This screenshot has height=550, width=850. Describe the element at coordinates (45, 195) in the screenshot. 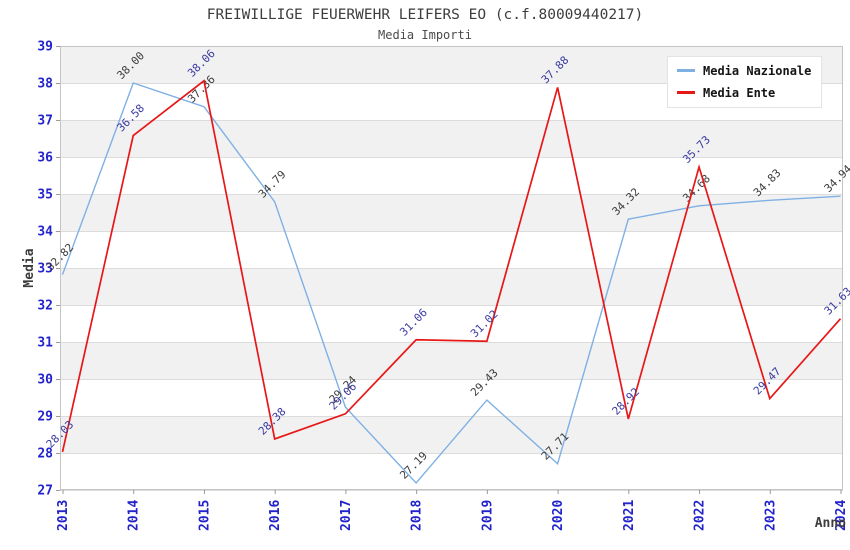

I see `y-tick-label: 35` at that location.